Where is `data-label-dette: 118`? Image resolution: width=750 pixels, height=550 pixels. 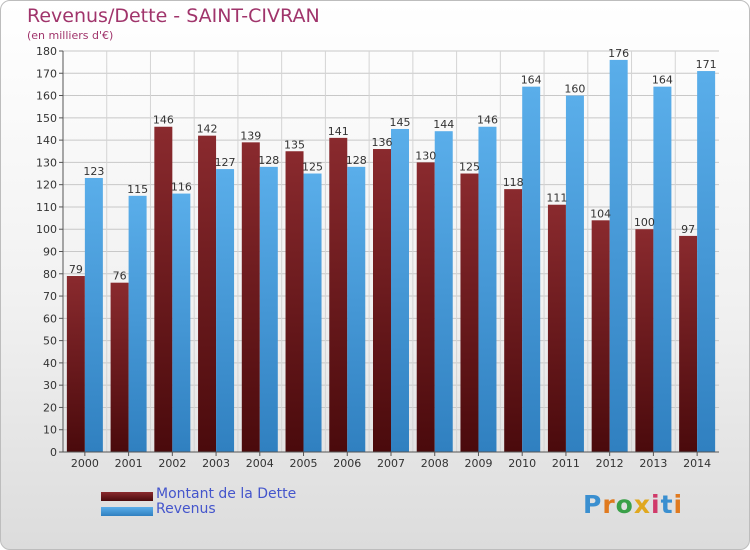
data-label-dette: 118 is located at coordinates (513, 182).